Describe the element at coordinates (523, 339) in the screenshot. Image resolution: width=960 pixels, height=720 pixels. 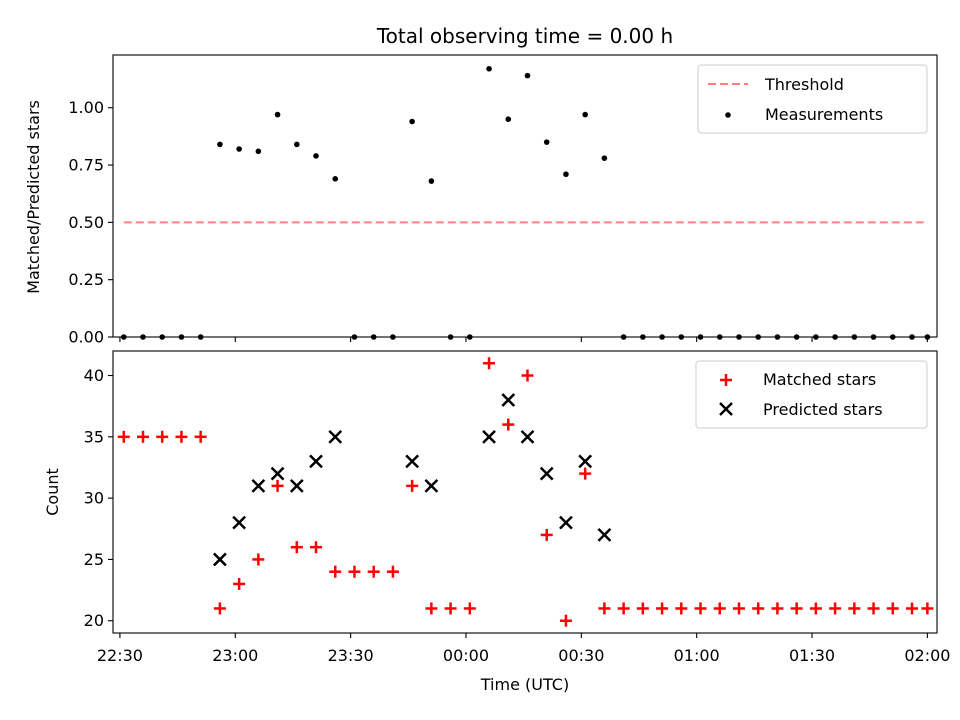
I see `top-x-ticks` at that location.